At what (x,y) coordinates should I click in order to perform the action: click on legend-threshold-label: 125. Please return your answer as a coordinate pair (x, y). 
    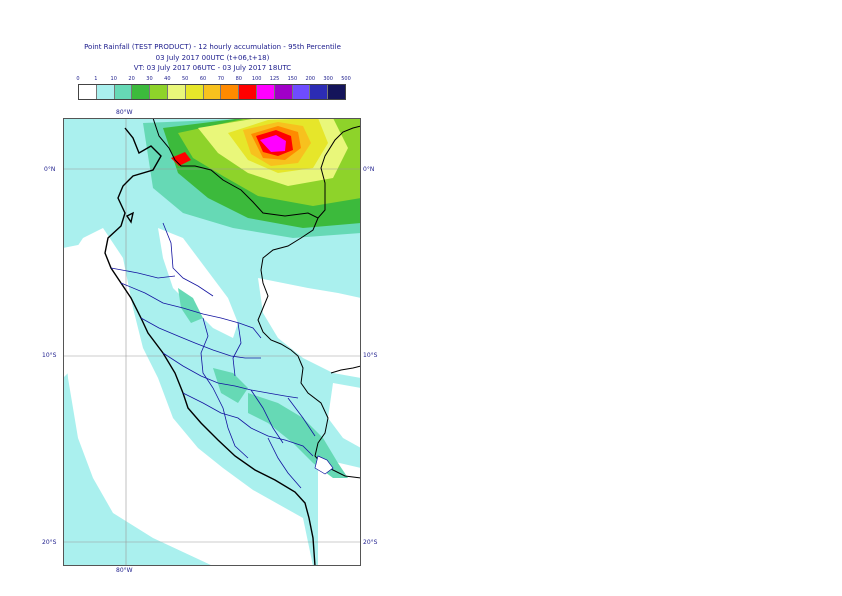
    Looking at the image, I should click on (274, 79).